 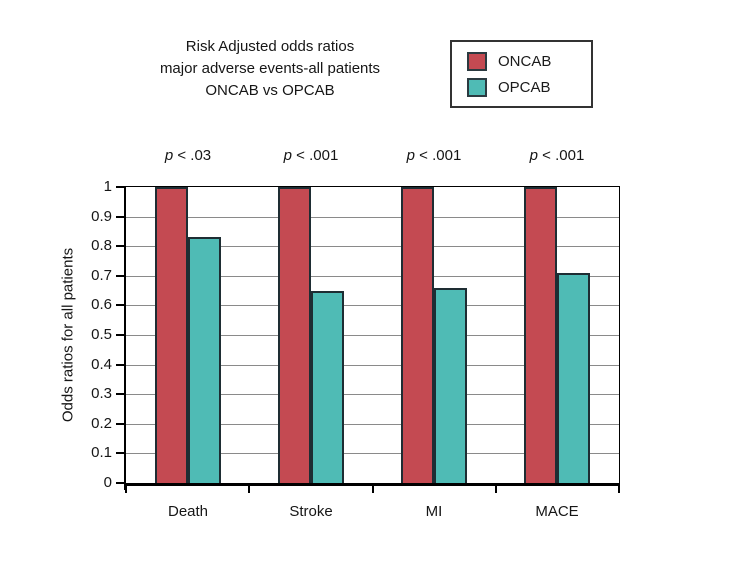 What do you see at coordinates (619, 335) in the screenshot?
I see `plot-frame-right` at bounding box center [619, 335].